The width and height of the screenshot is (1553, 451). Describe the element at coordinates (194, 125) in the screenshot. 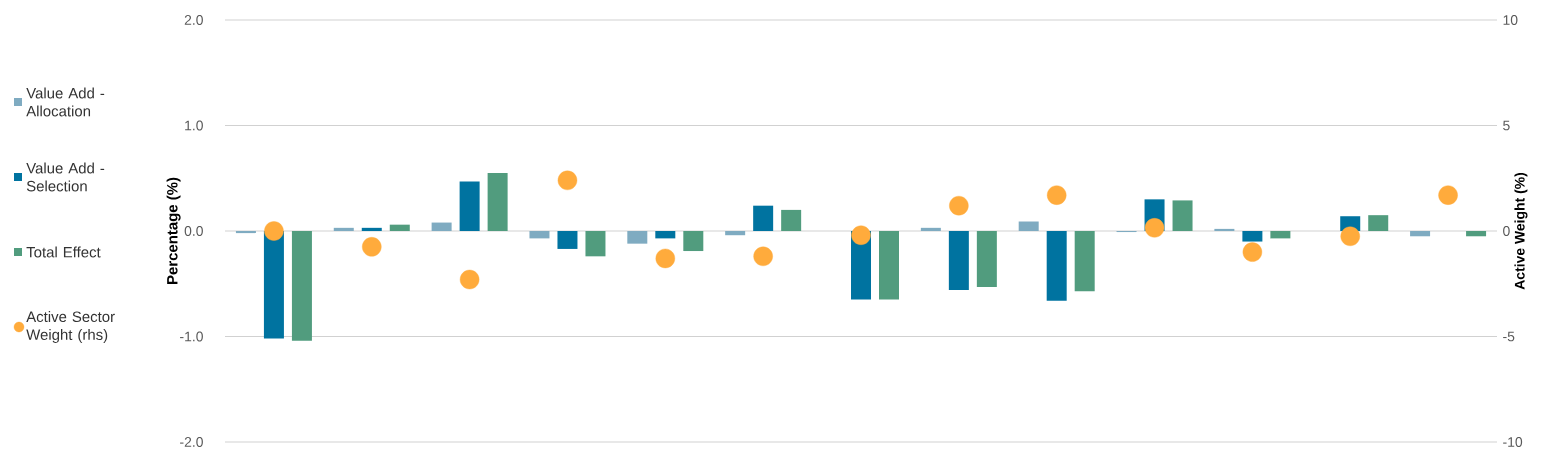

I see `y-tick-label: 1.0` at that location.